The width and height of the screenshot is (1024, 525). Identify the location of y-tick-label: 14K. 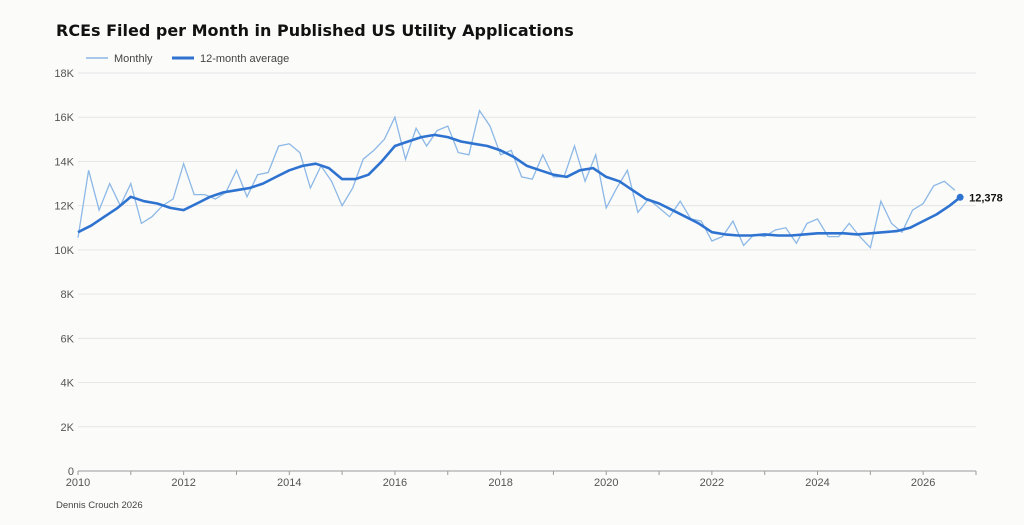
(64, 162).